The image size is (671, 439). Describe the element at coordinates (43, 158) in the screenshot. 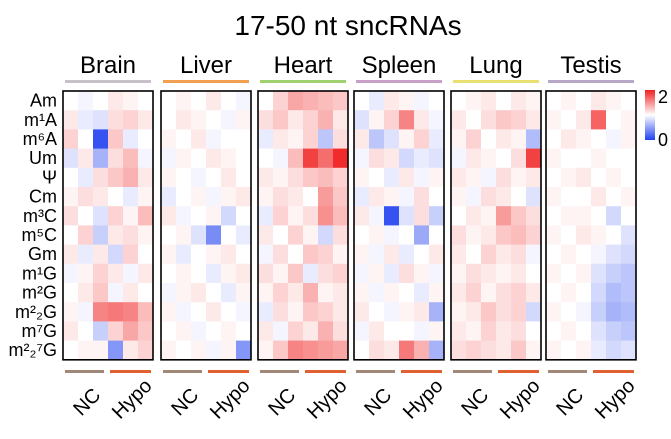

I see `row-label: Um` at that location.